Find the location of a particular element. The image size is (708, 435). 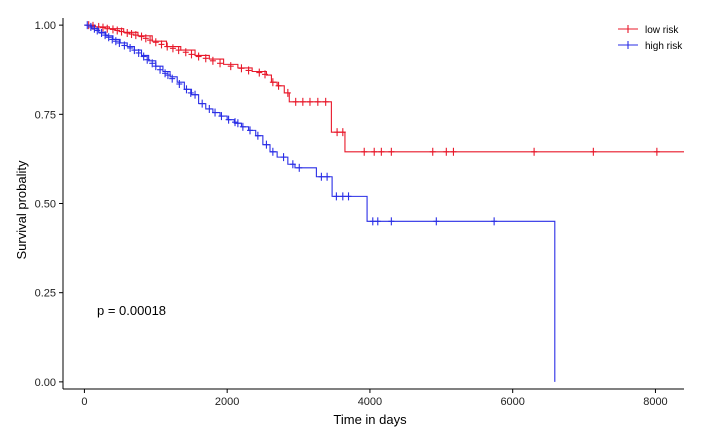

legend-item-low-risk: low risk is located at coordinates (648, 30).